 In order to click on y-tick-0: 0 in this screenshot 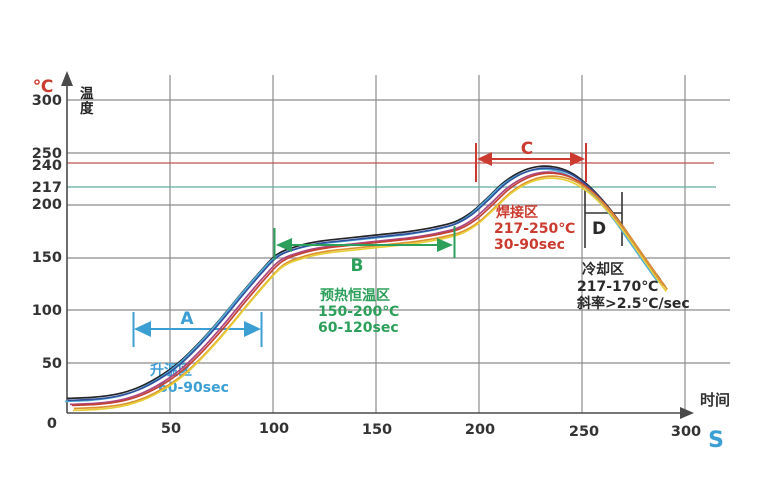, I will do `click(52, 424)`.